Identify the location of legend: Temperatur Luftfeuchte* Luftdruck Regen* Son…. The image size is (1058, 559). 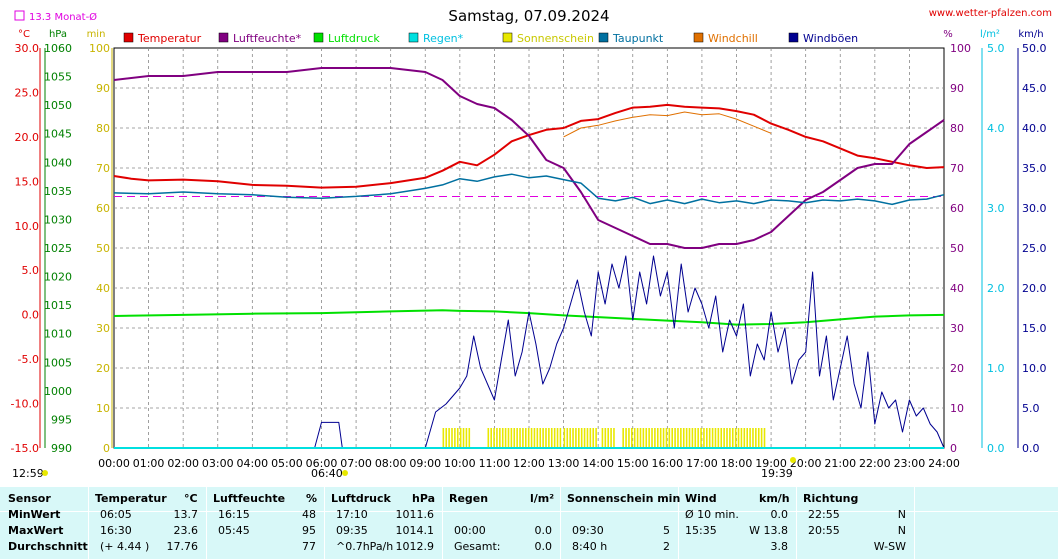
(490, 38).